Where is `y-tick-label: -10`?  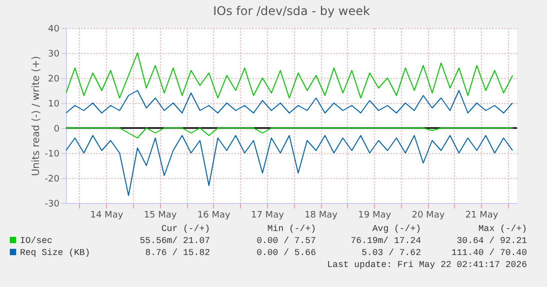
y-tick-label: -10 is located at coordinates (52, 155).